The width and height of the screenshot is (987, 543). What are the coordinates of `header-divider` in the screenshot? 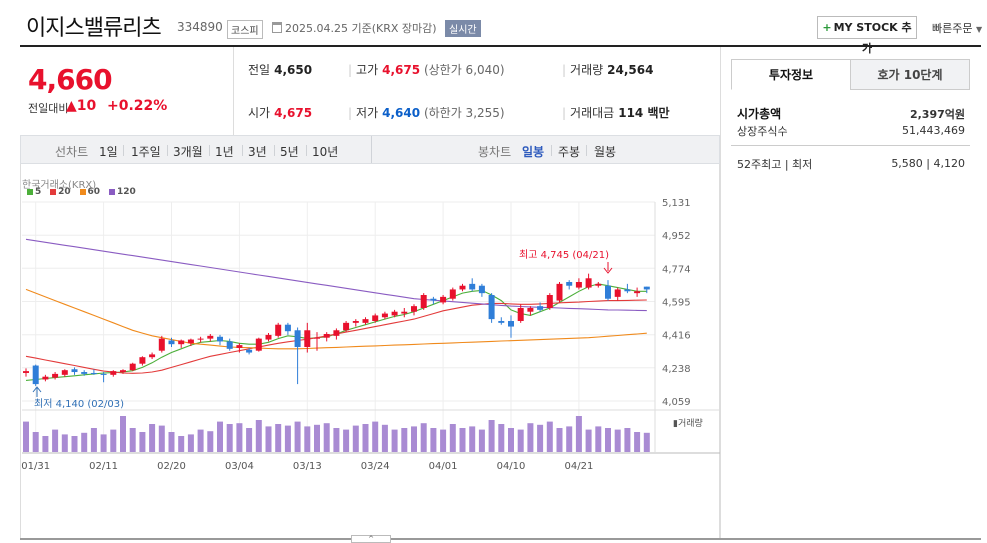 It's located at (500, 46).